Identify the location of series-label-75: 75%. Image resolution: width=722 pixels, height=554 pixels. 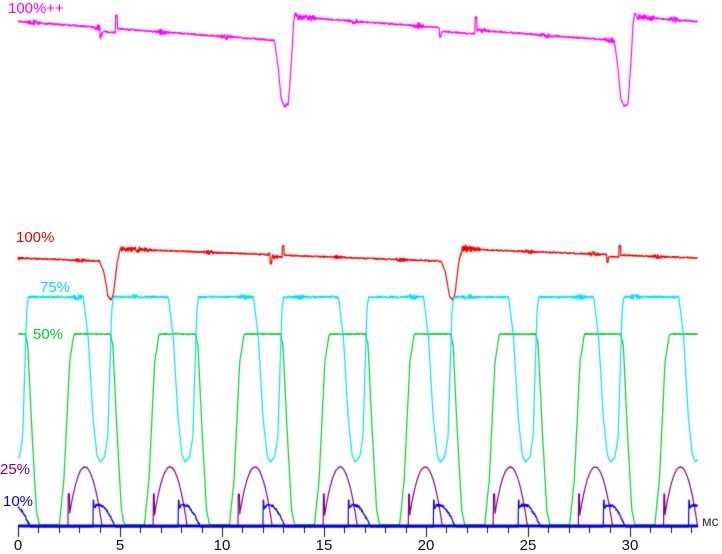
(55, 287).